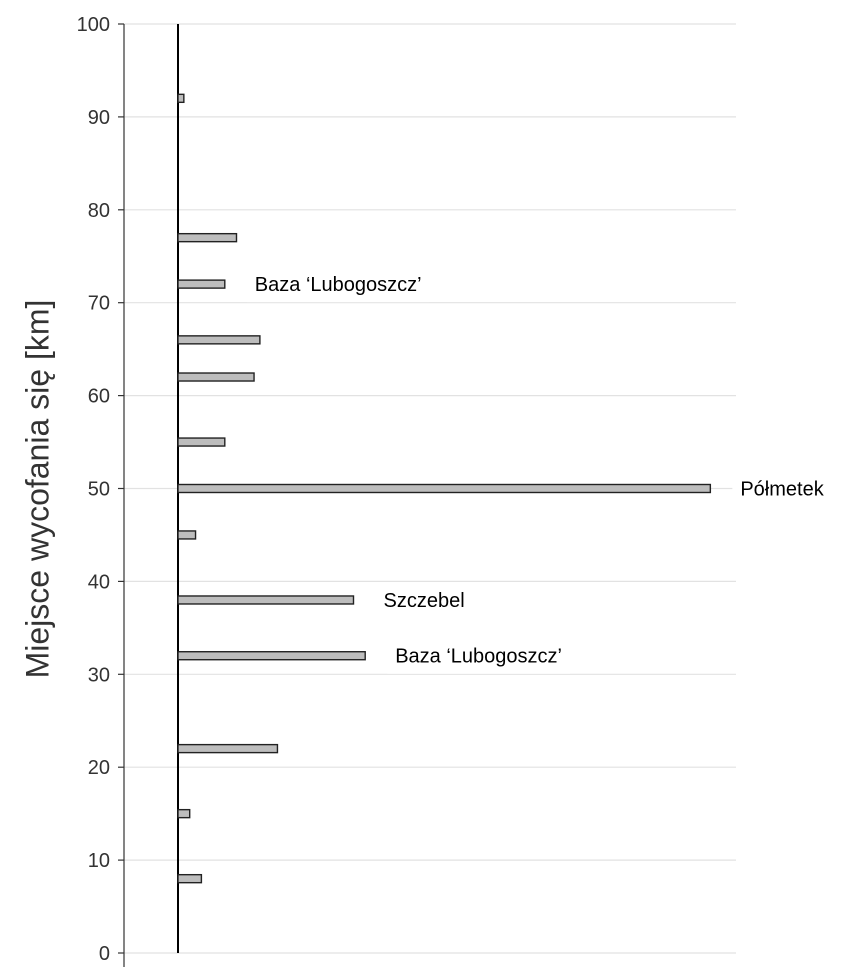  I want to click on annotation-label: Szczebel, so click(424, 601).